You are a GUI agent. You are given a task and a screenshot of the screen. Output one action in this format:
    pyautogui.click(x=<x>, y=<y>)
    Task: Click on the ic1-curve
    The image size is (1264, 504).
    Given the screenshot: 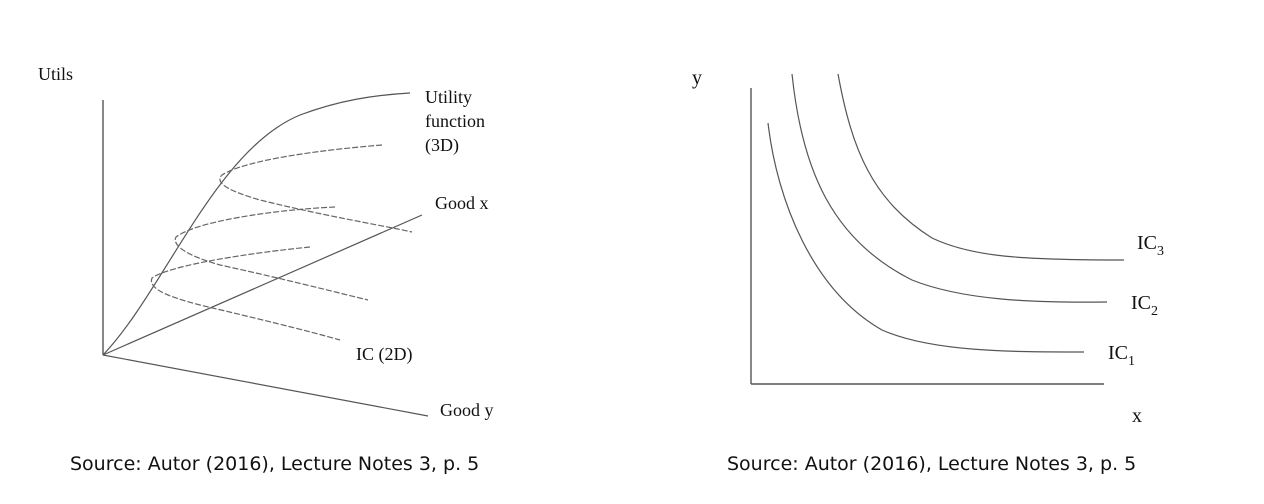 What is the action you would take?
    pyautogui.click(x=926, y=237)
    